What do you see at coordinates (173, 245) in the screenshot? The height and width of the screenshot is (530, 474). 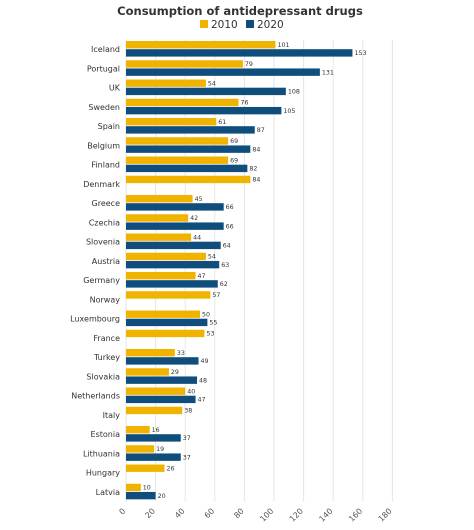 I see `bar-2020-slovenia` at bounding box center [173, 245].